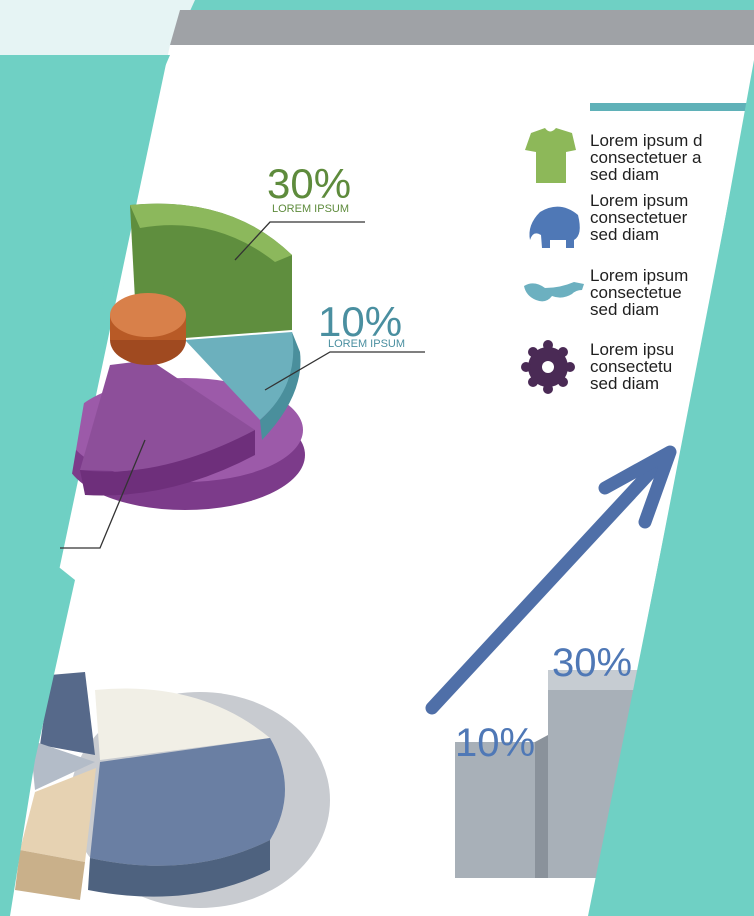 This screenshot has width=754, height=916. I want to click on tshirt-icon, so click(550, 155).